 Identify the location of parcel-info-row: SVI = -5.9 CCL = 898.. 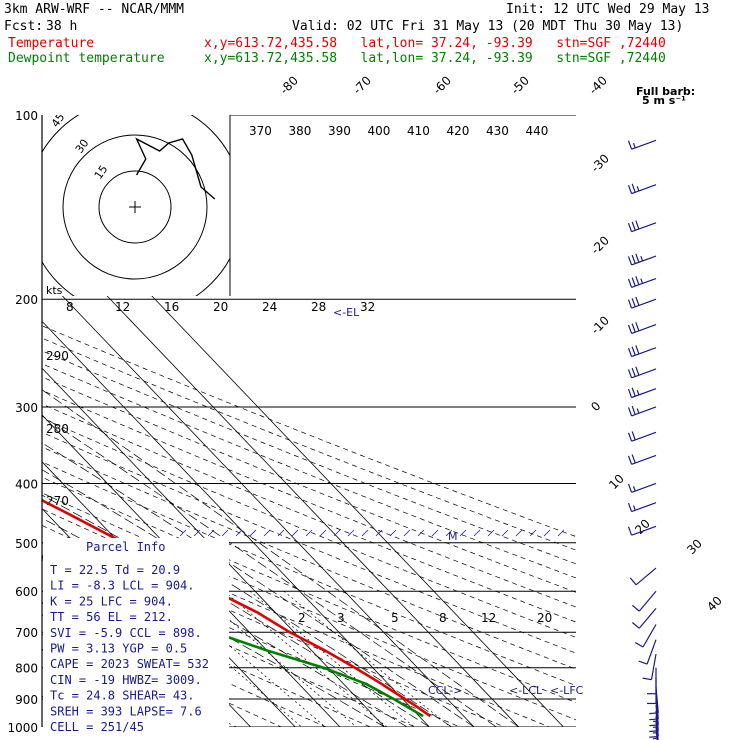
(126, 633).